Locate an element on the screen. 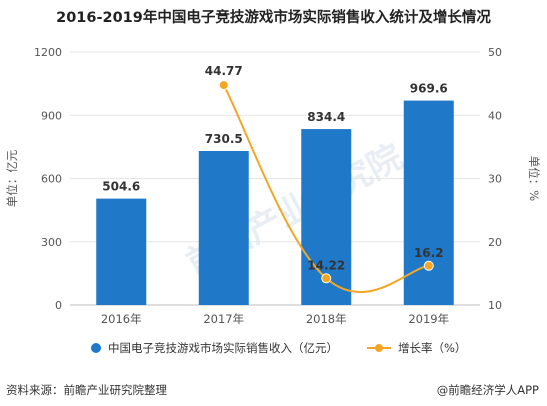 The height and width of the screenshot is (406, 547). y2-tick-label: 10 is located at coordinates (495, 305).